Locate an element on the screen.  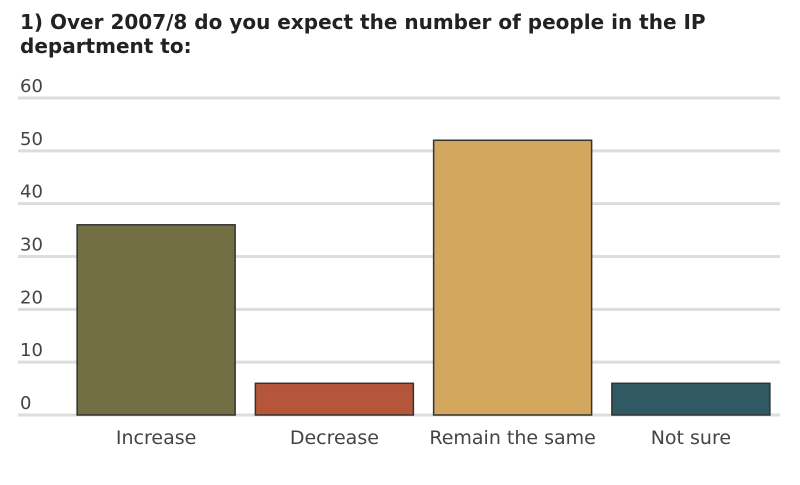
x-tick-label: Remain the same is located at coordinates (512, 438).